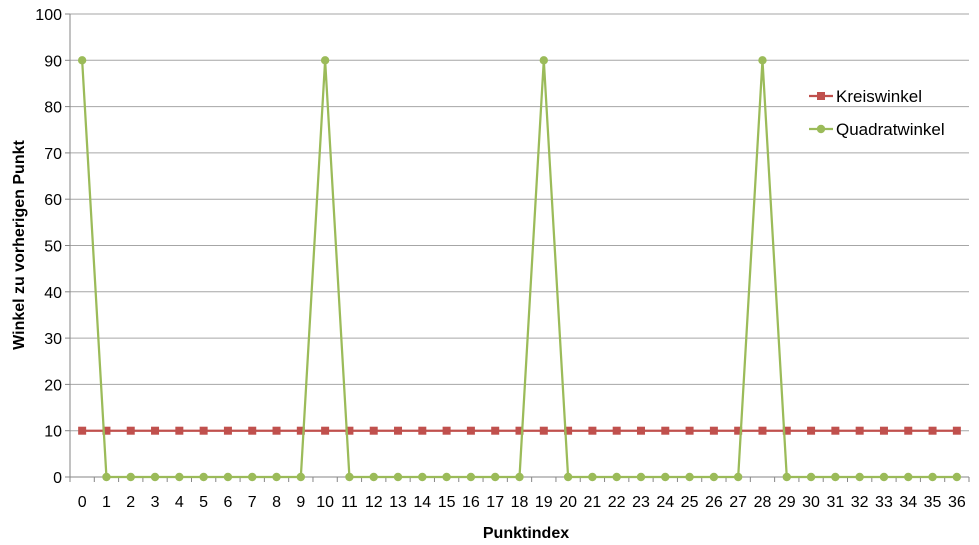 This screenshot has height=545, width=979. I want to click on x-tick-label-31: 31, so click(835, 502).